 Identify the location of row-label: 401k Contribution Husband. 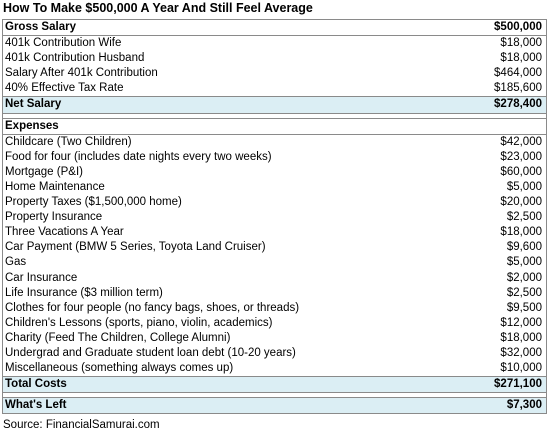
(75, 58).